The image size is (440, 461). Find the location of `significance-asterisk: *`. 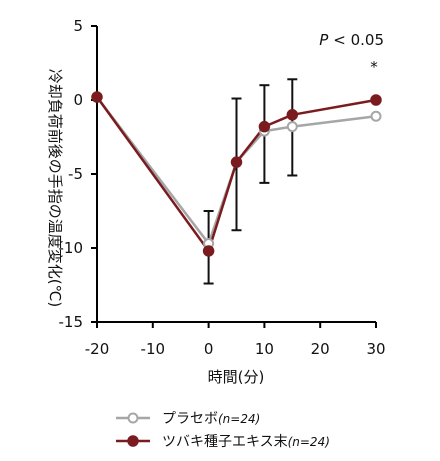

significance-asterisk: * is located at coordinates (374, 67).